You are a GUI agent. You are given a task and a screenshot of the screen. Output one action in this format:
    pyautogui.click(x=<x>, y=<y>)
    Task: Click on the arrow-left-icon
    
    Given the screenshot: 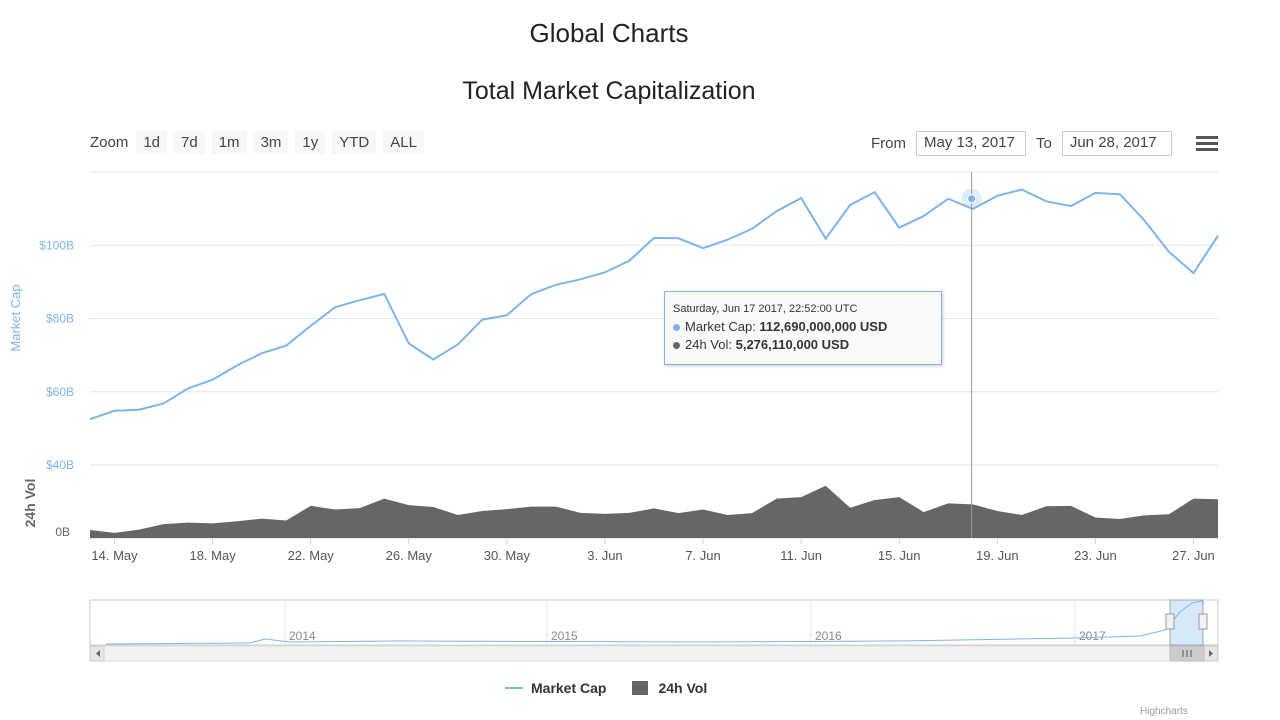 What is the action you would take?
    pyautogui.click(x=98, y=653)
    